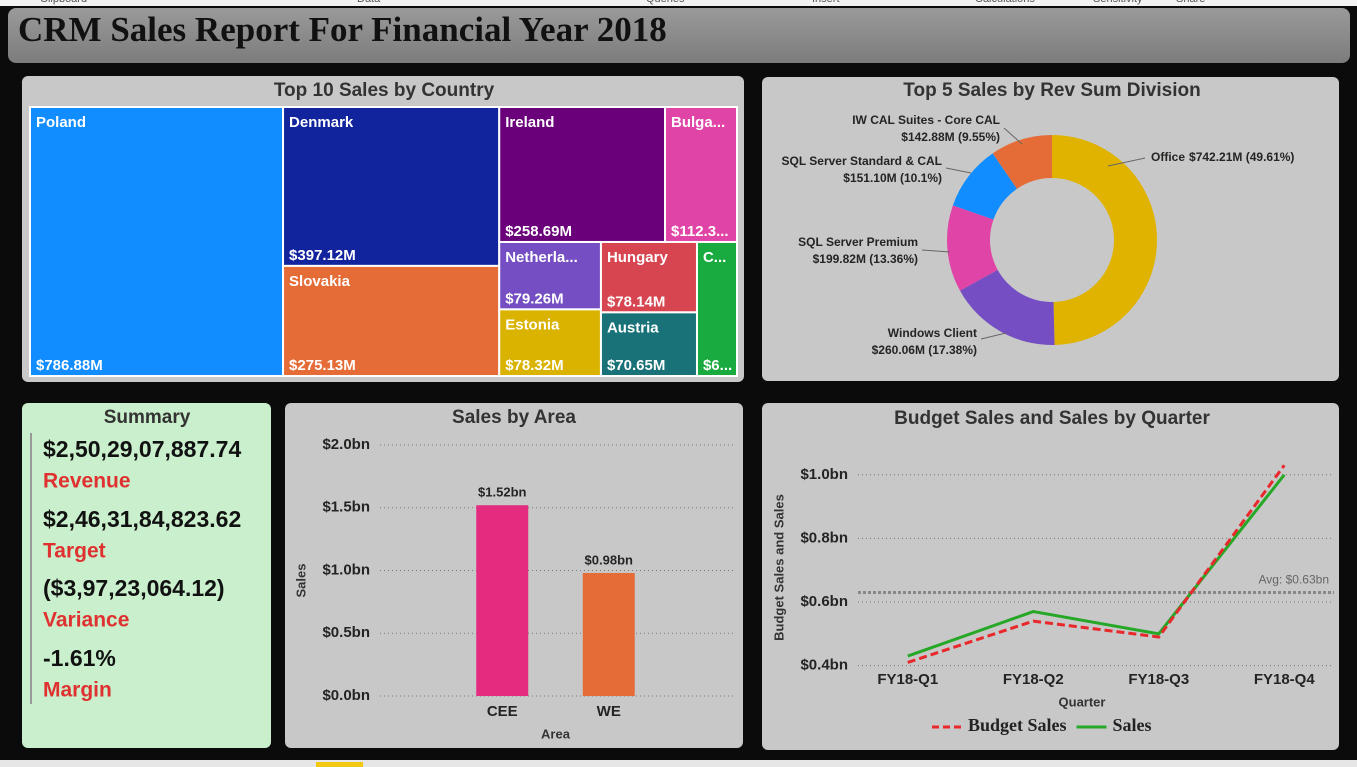 Image resolution: width=1357 pixels, height=767 pixels. What do you see at coordinates (824, 665) in the screenshot?
I see `y-tick-label: $0.4bn` at bounding box center [824, 665].